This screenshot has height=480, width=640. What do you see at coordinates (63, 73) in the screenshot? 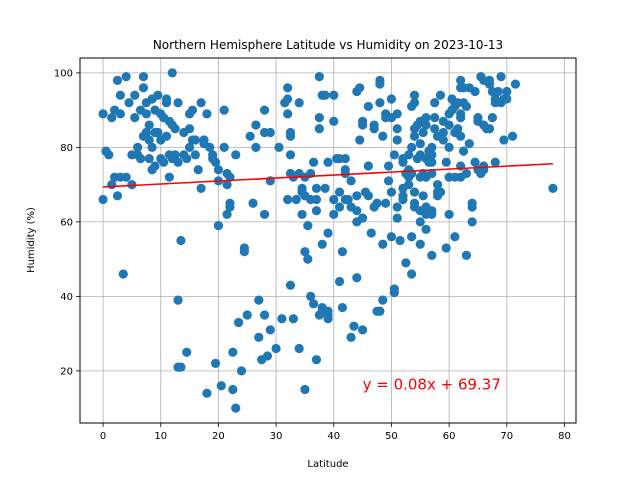
I see `y-tick-label: 100` at bounding box center [63, 73].